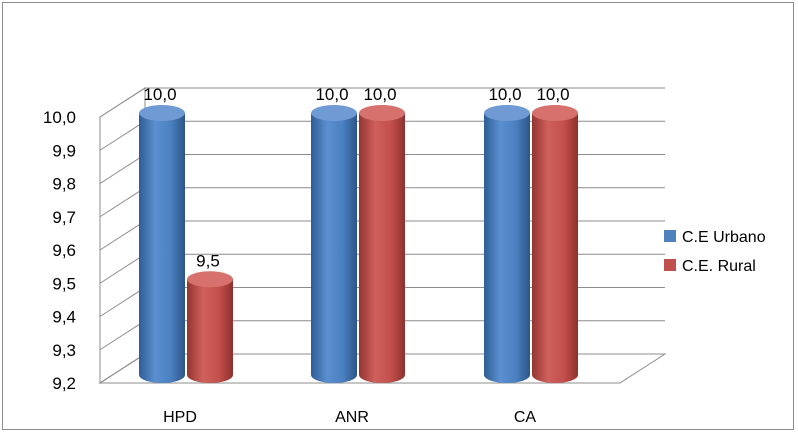 The height and width of the screenshot is (434, 798). Describe the element at coordinates (724, 237) in the screenshot. I see `legend-label: C.E Urbano` at that location.